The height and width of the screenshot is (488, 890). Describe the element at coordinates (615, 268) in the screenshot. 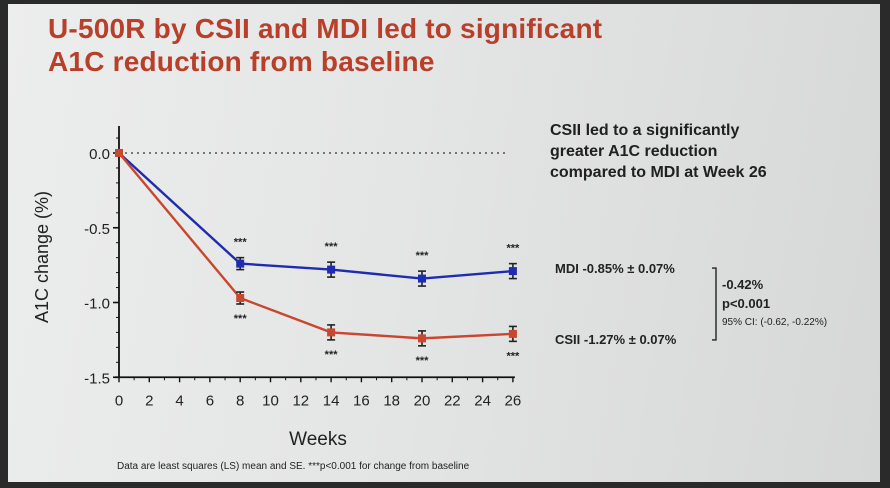

I see `mdi-end-label: MDI -0.85% ± 0.07%` at that location.